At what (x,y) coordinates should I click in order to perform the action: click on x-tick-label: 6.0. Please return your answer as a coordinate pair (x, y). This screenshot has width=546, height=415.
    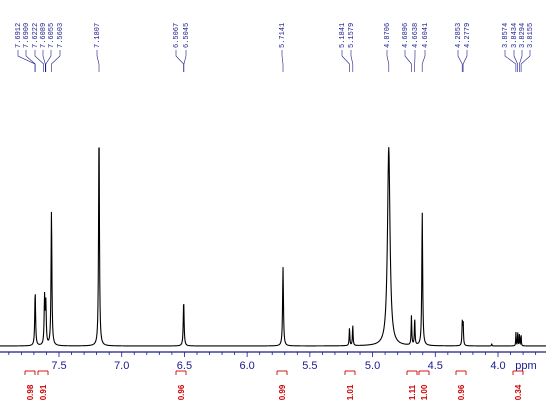
    Looking at the image, I should click on (246, 366).